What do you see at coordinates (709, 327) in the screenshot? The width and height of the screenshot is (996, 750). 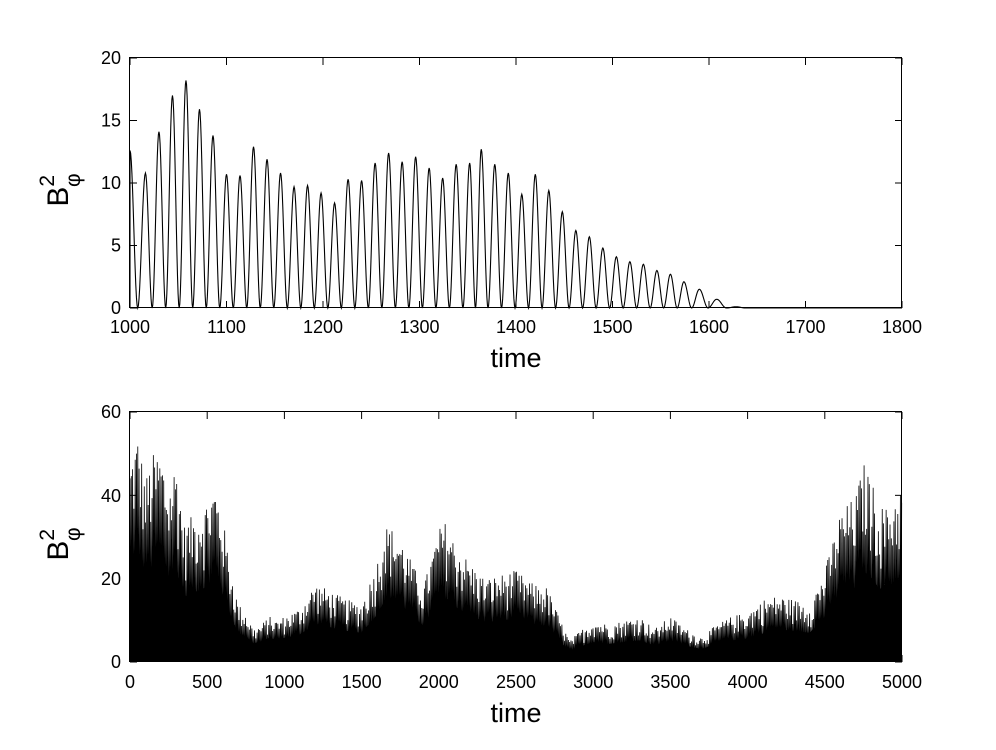 I see `top-x-tick-label: 1600` at bounding box center [709, 327].